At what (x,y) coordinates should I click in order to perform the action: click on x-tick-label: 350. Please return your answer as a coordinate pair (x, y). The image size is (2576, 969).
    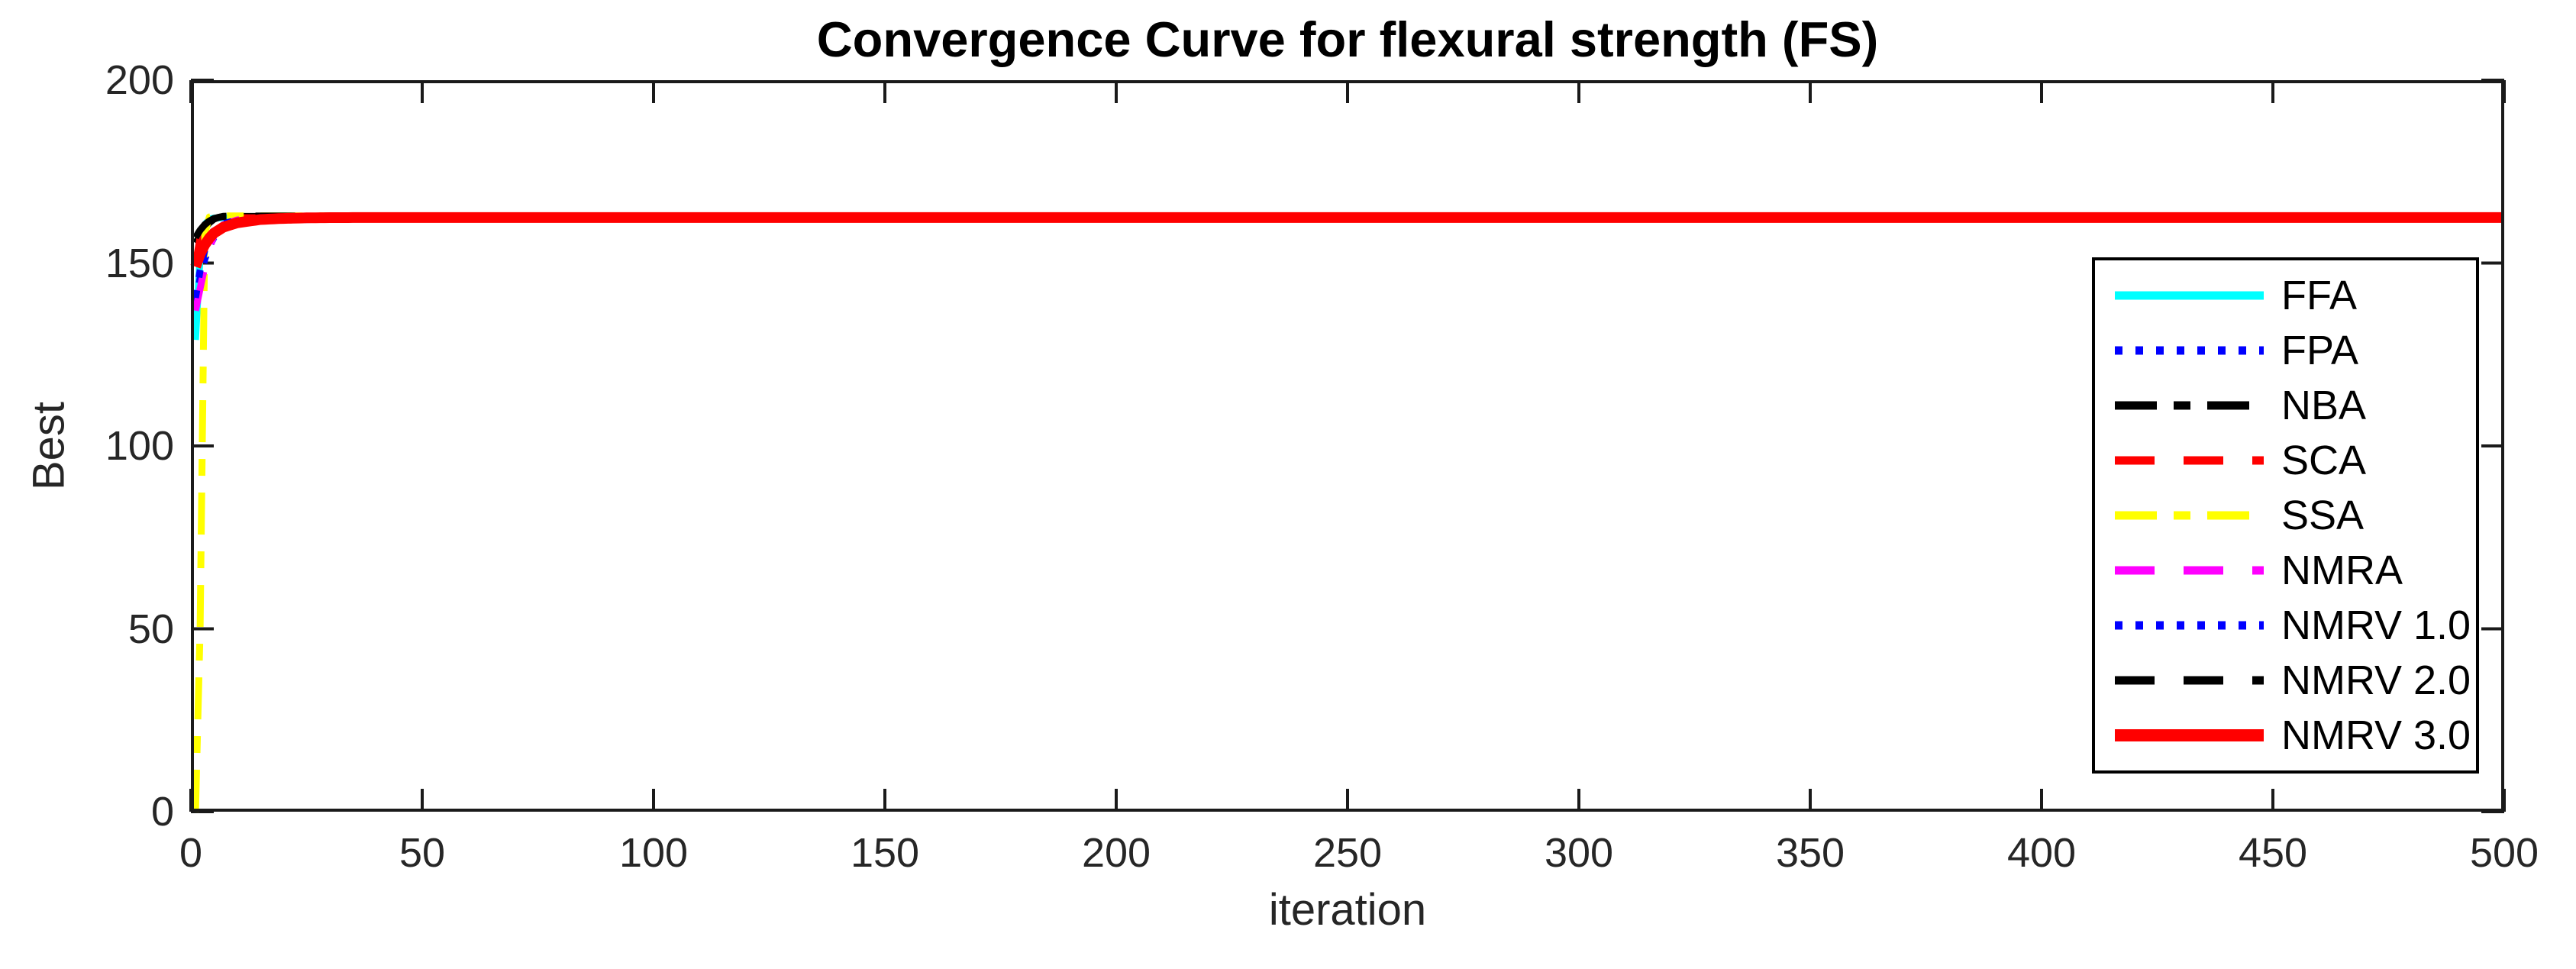
    Looking at the image, I should click on (1810, 853).